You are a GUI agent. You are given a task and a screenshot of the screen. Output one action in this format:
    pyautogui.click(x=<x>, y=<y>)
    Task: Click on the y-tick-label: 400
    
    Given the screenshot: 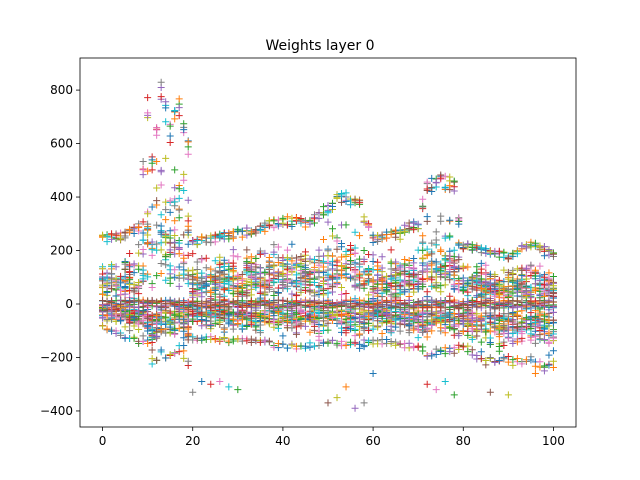 What is the action you would take?
    pyautogui.click(x=61, y=197)
    